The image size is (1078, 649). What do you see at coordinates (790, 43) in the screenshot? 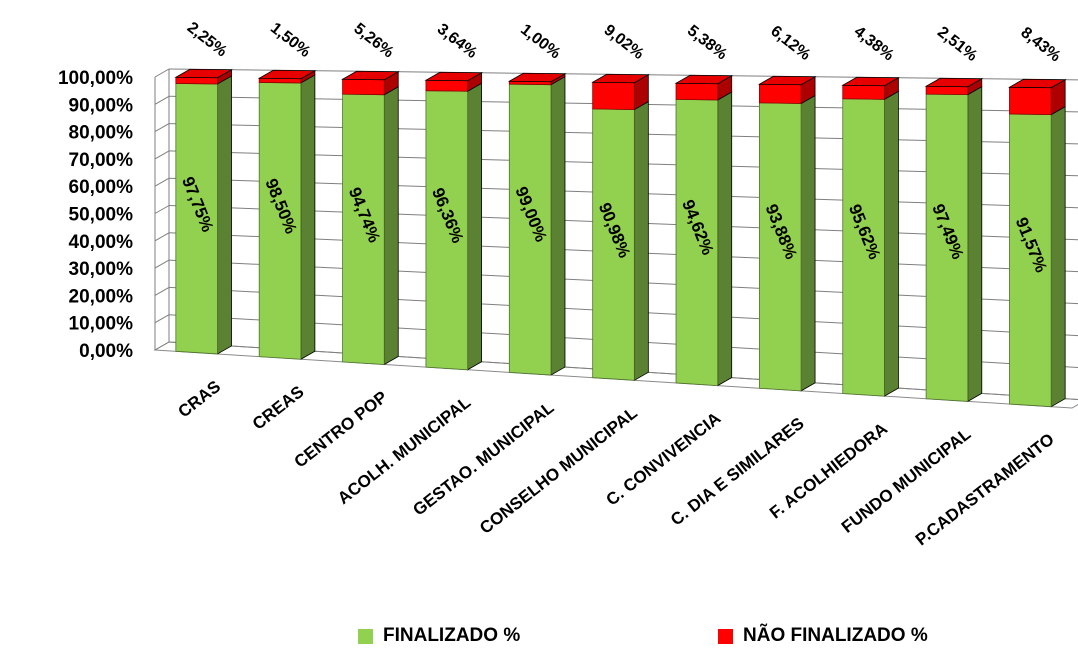
I see `data-label-nao-finalizado: 6,12%` at bounding box center [790, 43].